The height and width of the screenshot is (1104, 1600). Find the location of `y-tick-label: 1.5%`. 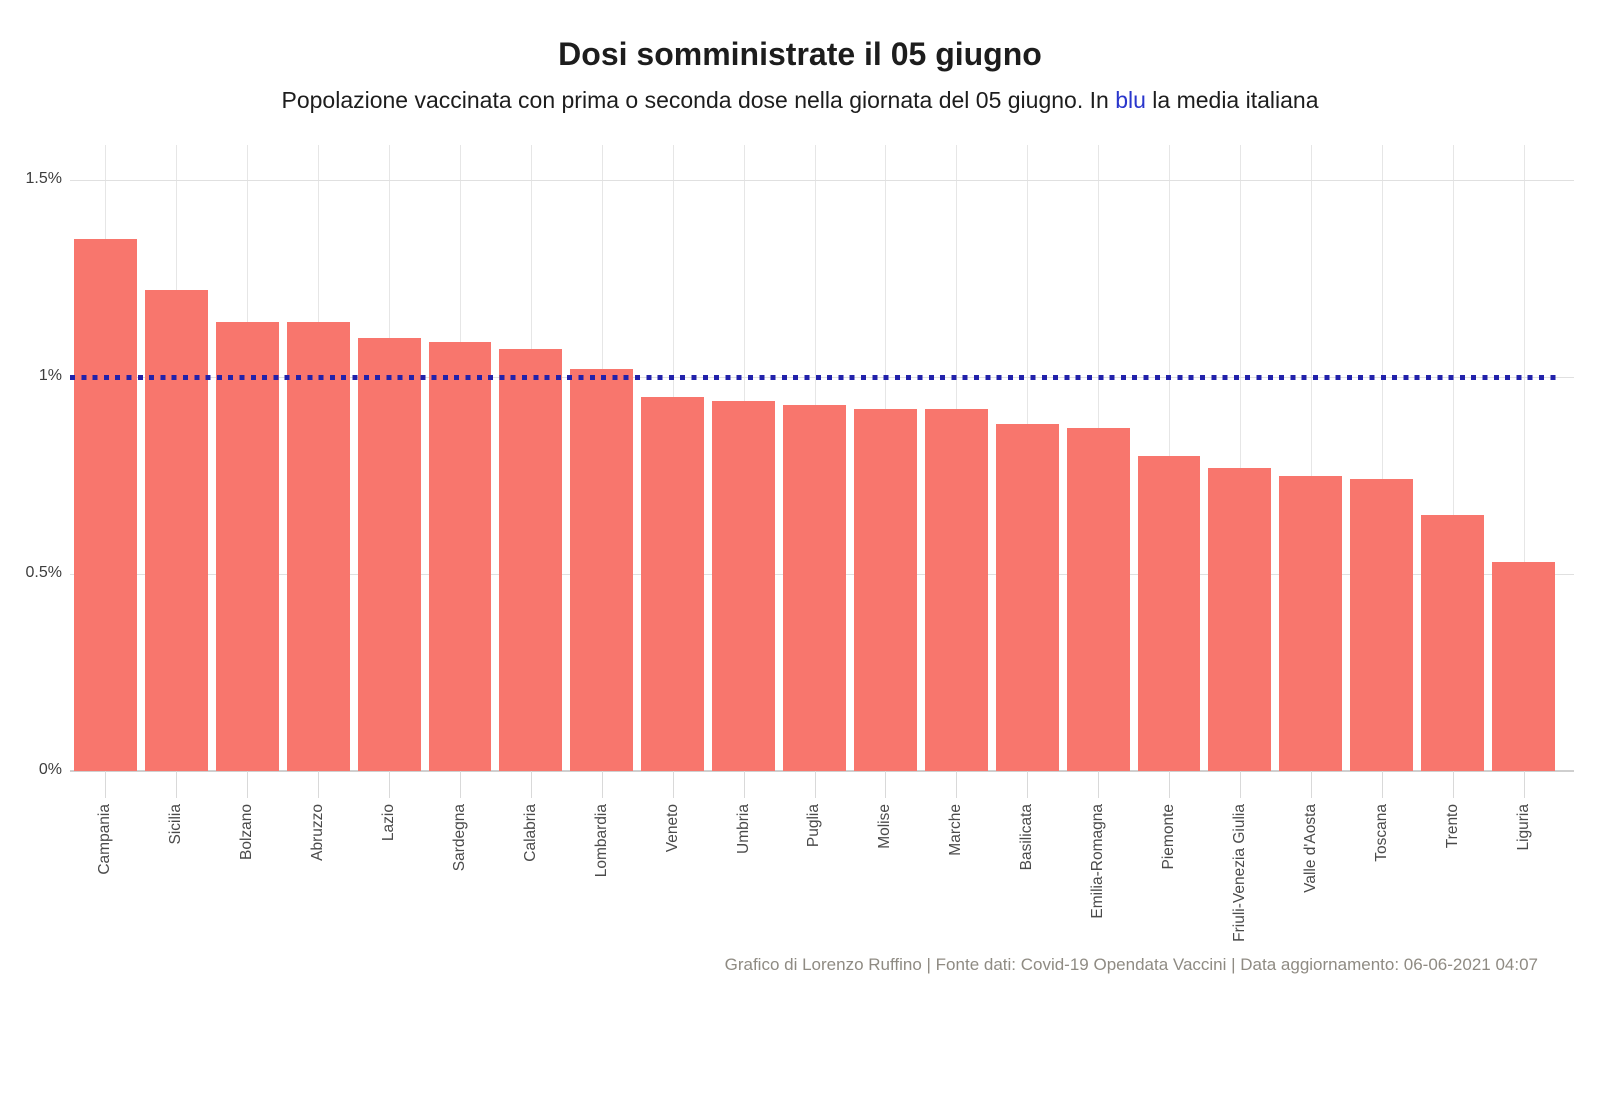

y-tick-label: 1.5% is located at coordinates (43, 178).